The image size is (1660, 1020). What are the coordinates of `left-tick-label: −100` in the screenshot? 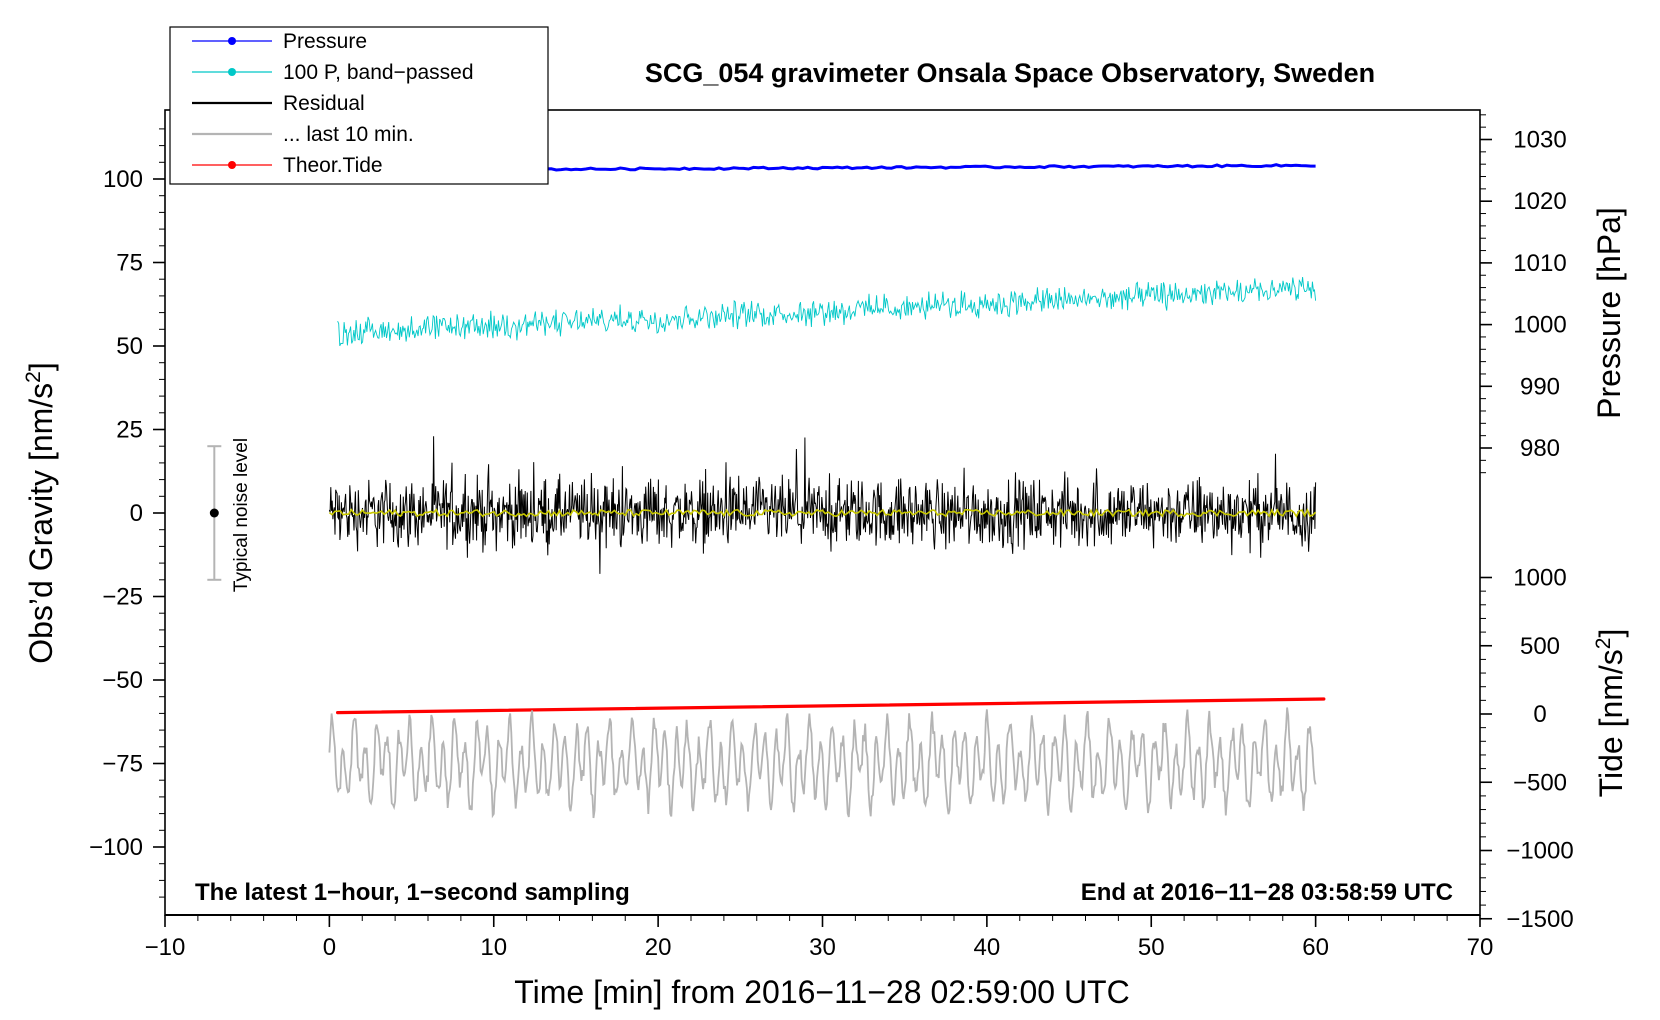 It's located at (116, 847).